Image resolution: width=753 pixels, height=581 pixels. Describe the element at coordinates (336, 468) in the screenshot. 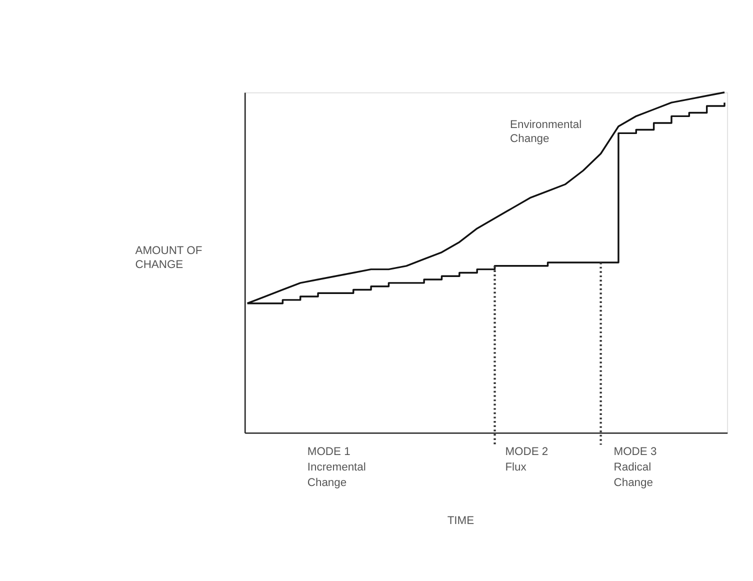

I see `text: MODE 1 Incremental Change` at that location.